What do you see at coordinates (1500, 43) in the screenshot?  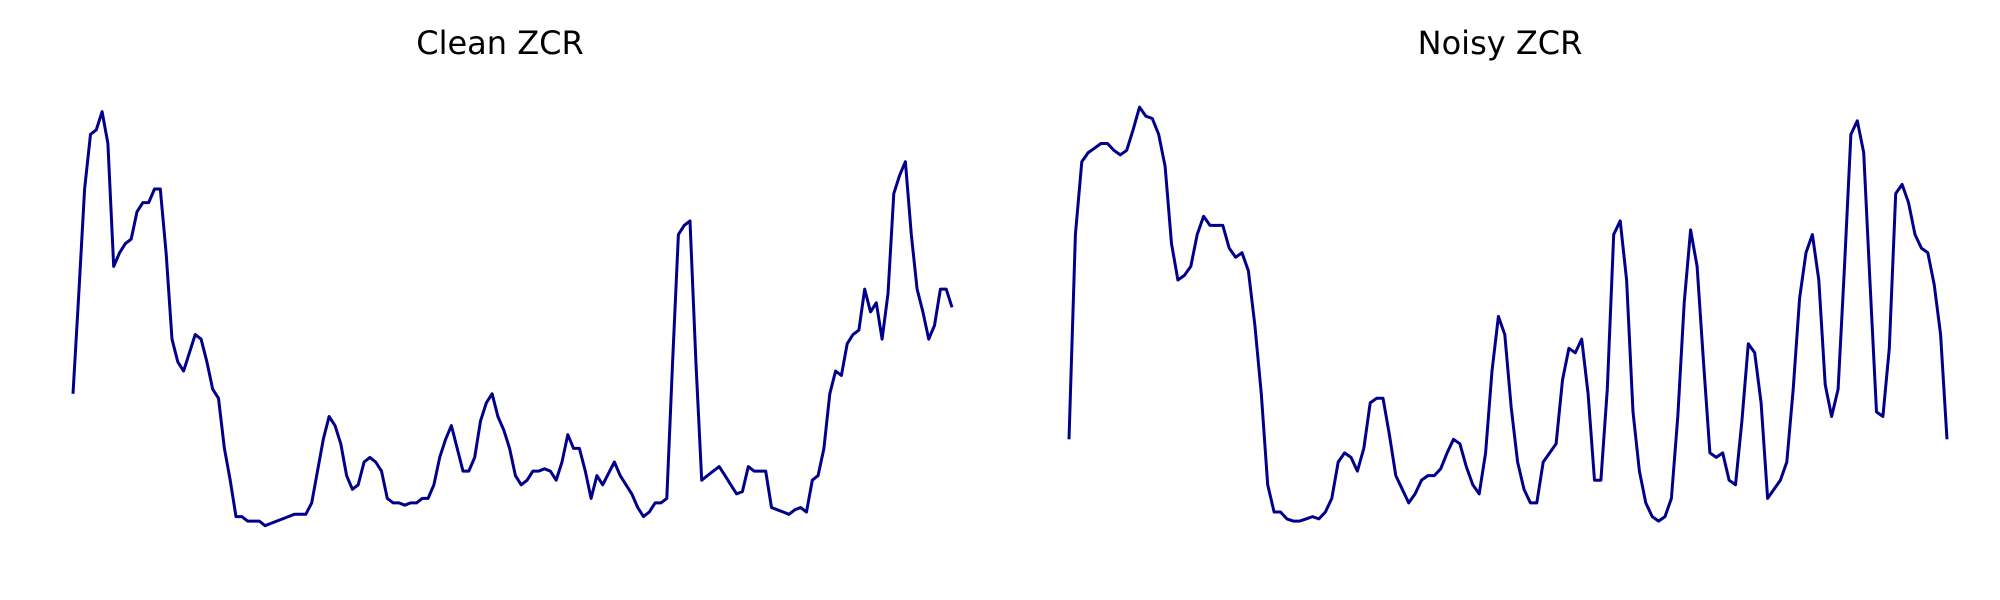 I see `chart-title-noisy: Noisy ZCR` at bounding box center [1500, 43].